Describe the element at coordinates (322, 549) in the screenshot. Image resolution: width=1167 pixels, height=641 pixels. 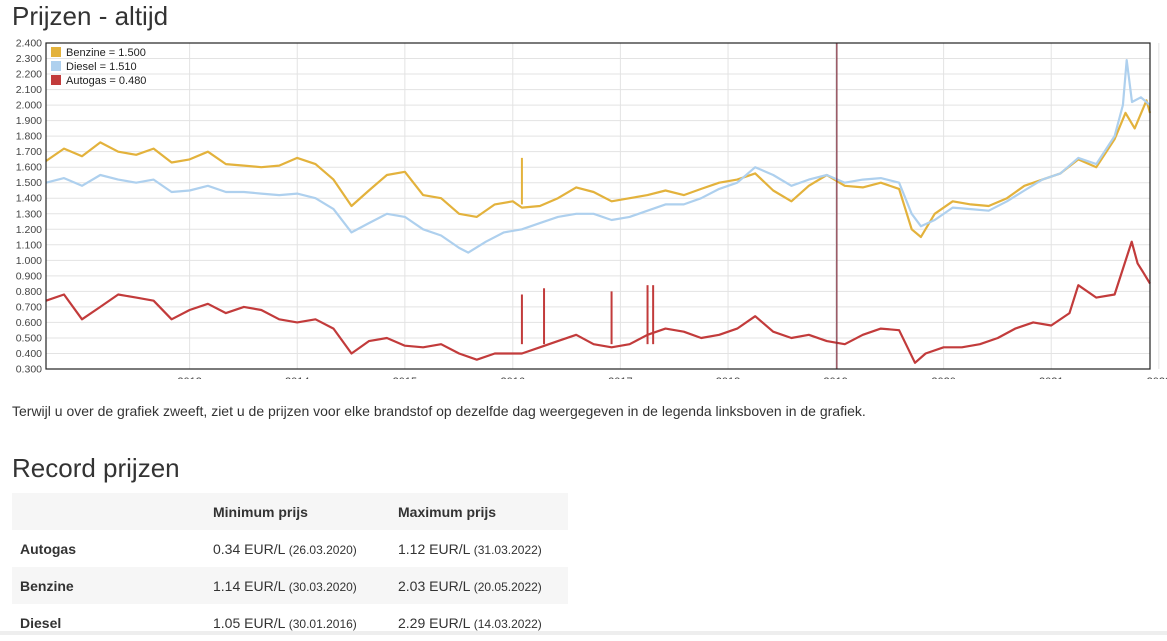
I see `min-date: (26.03.2020)` at that location.